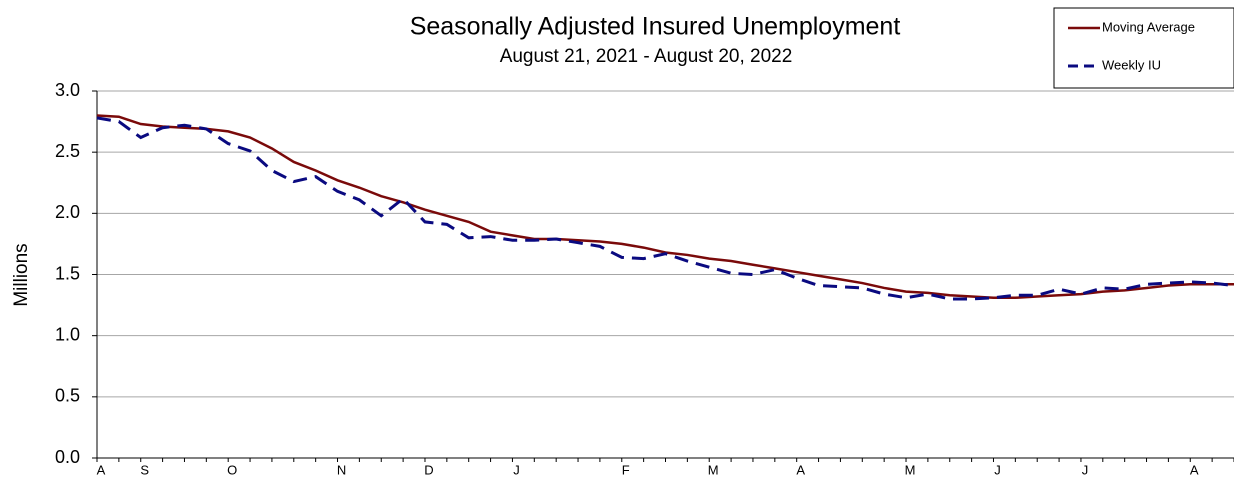 Image resolution: width=1234 pixels, height=480 pixels. What do you see at coordinates (1131, 64) in the screenshot?
I see `legend-label: Weekly IU` at bounding box center [1131, 64].